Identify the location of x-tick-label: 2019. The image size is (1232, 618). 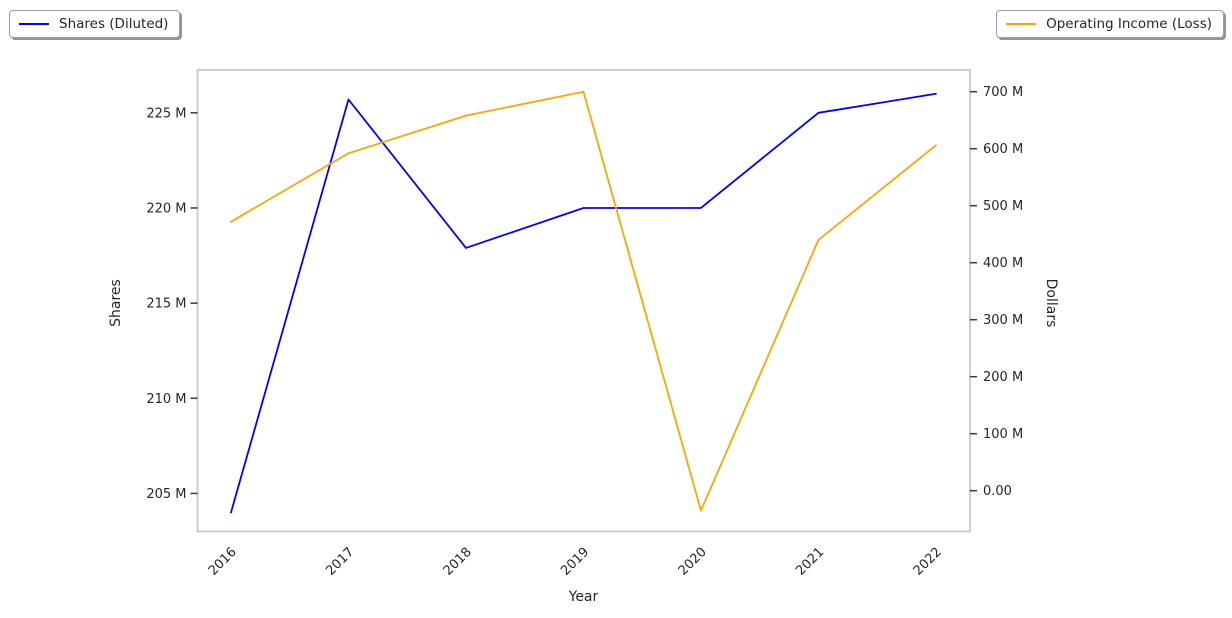
(575, 562).